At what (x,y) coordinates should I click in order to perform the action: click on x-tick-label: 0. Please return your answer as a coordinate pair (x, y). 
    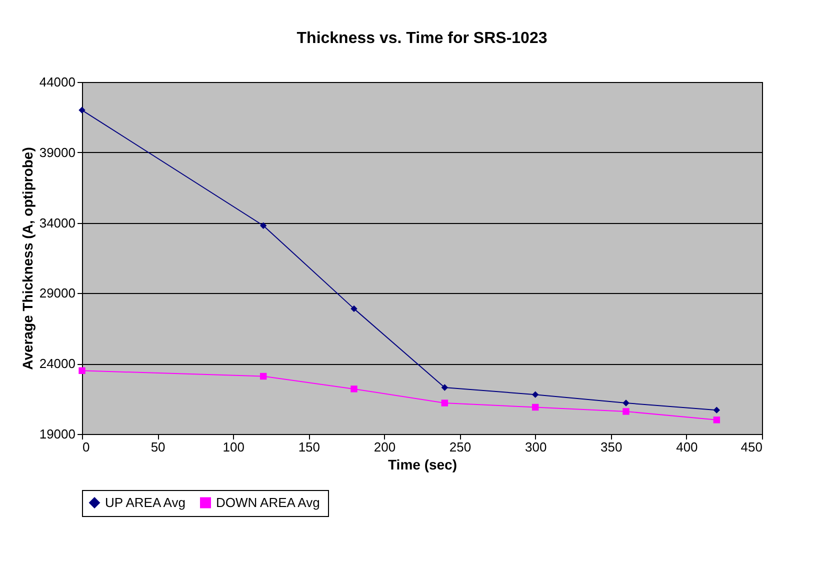
    Looking at the image, I should click on (86, 447).